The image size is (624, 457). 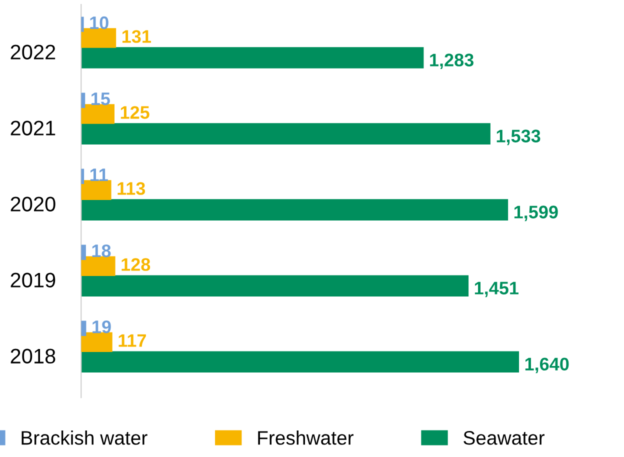 I want to click on data-label: 1,451, so click(x=496, y=290).